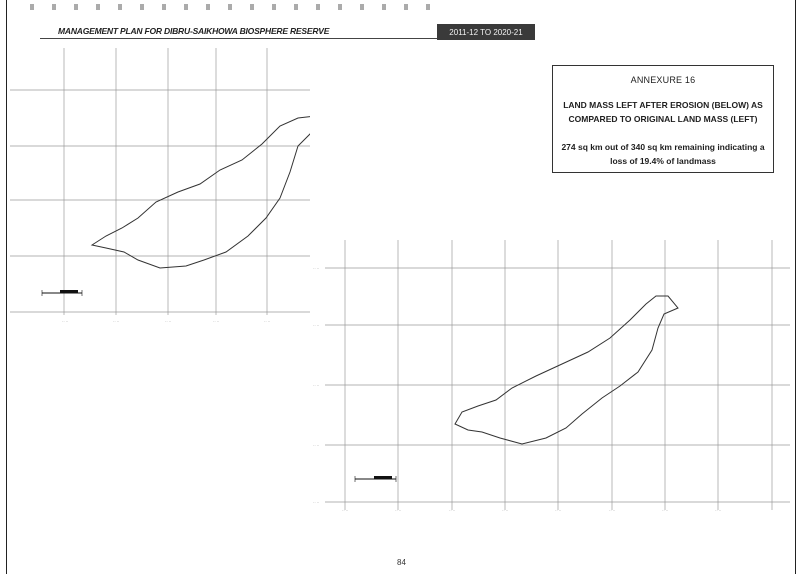  Describe the element at coordinates (200, 192) in the screenshot. I see `original-landmass-outline` at that location.